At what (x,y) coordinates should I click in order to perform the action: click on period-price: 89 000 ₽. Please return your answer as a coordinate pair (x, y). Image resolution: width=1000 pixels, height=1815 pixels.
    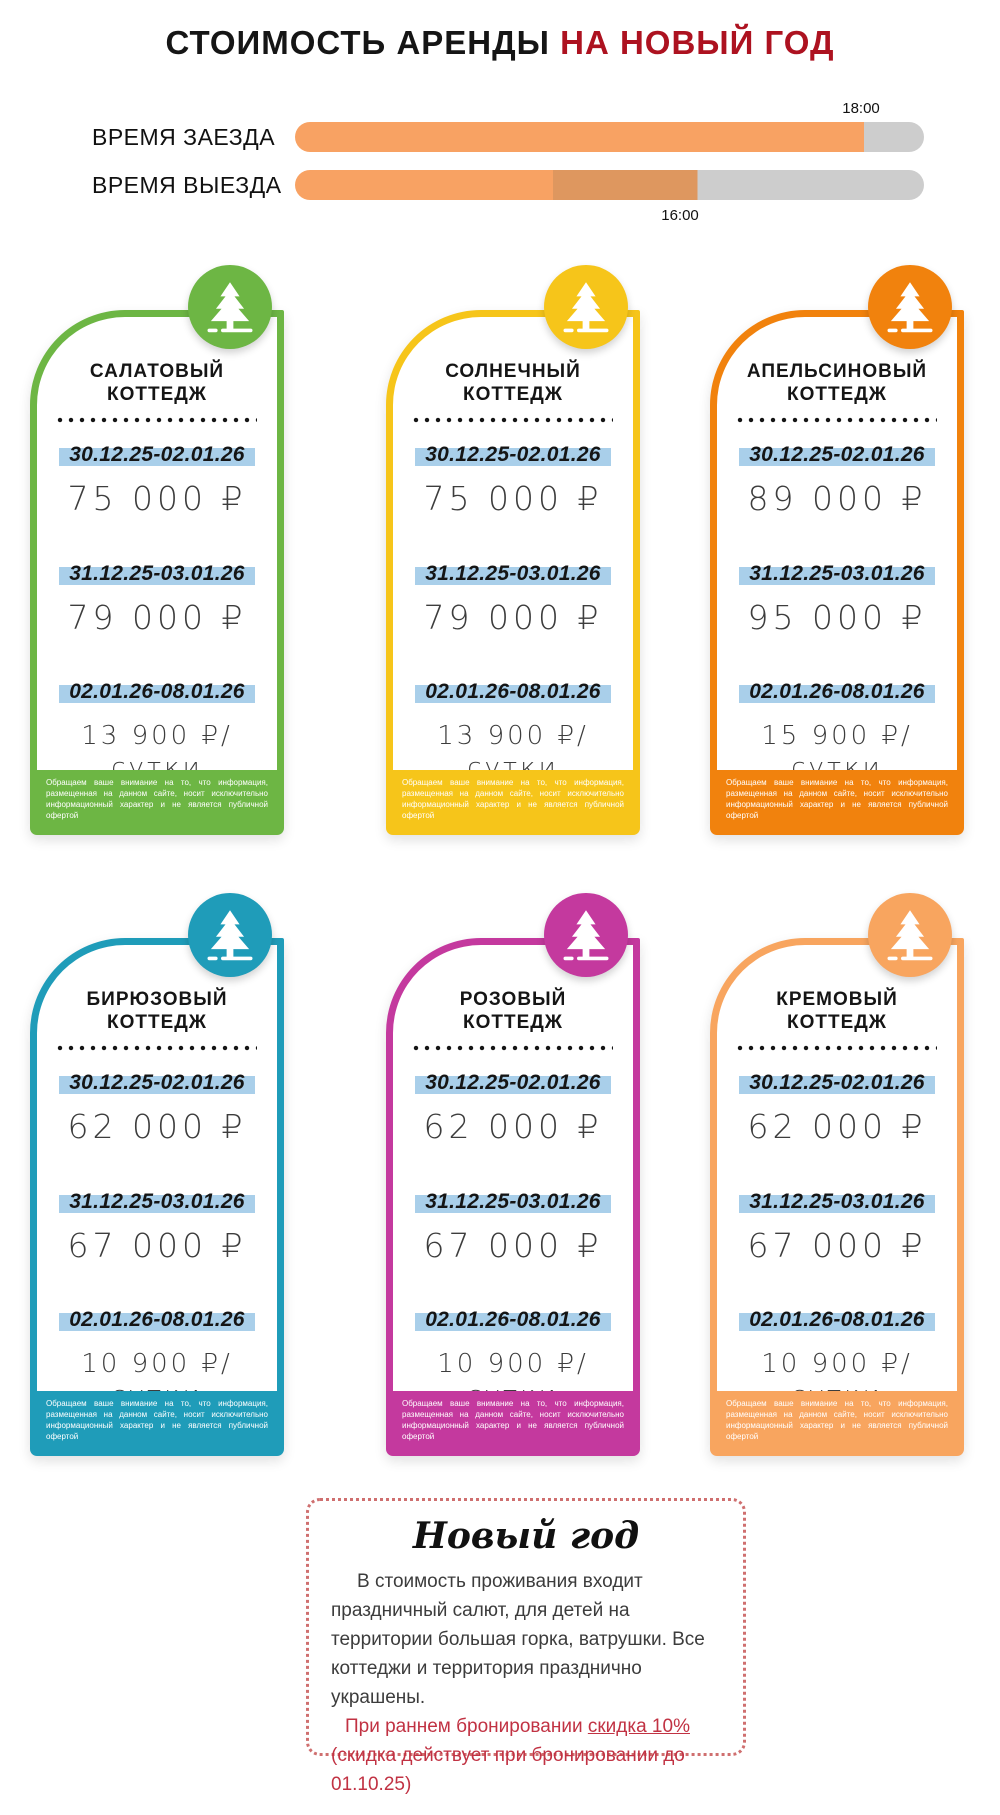
    Looking at the image, I should click on (837, 498).